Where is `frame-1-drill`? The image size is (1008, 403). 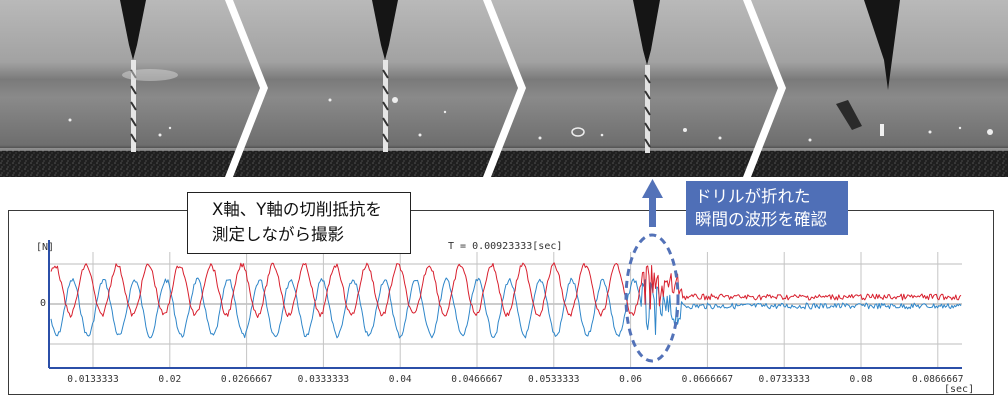
frame-1-drill is located at coordinates (149, 76).